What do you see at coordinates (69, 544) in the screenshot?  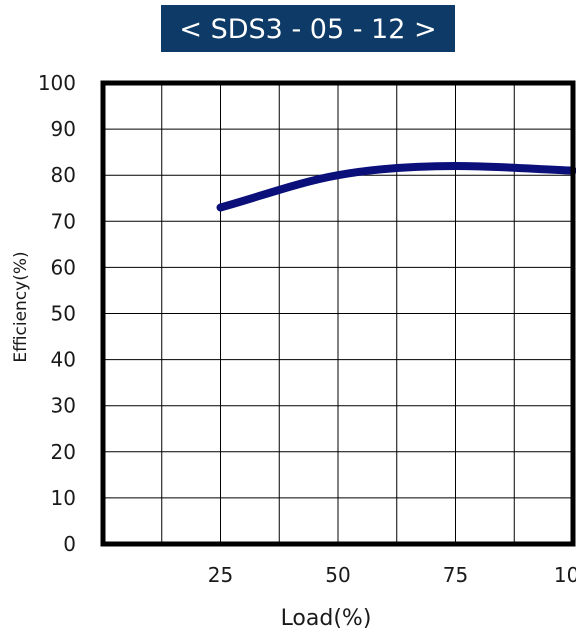 I see `y-tick-label: 0` at bounding box center [69, 544].